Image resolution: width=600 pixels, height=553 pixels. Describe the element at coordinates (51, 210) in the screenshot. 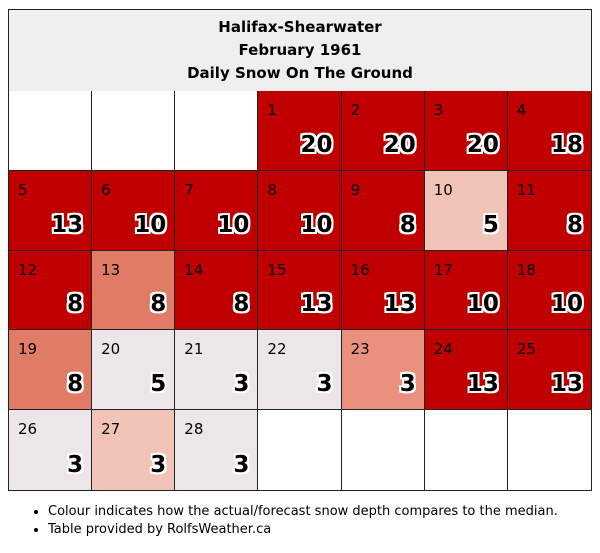

I see `day-cell: 5 13` at that location.